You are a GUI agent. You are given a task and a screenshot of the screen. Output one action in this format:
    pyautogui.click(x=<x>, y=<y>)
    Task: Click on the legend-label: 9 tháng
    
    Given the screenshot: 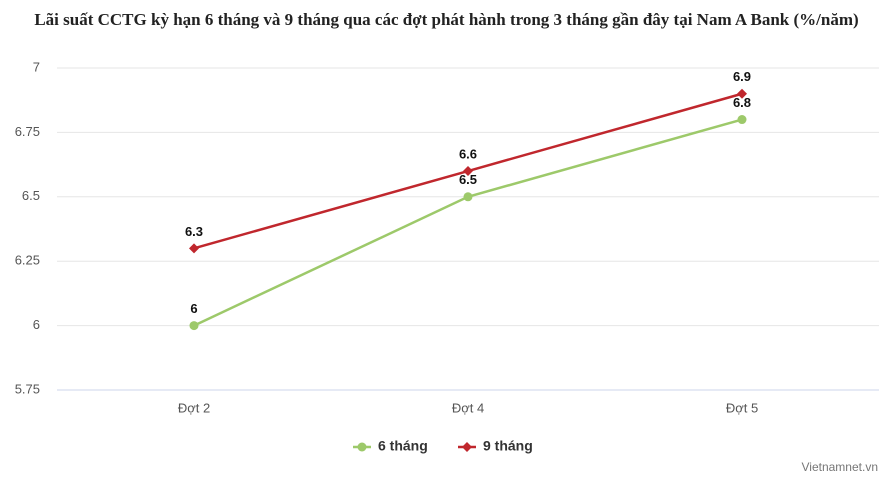 What is the action you would take?
    pyautogui.click(x=508, y=446)
    